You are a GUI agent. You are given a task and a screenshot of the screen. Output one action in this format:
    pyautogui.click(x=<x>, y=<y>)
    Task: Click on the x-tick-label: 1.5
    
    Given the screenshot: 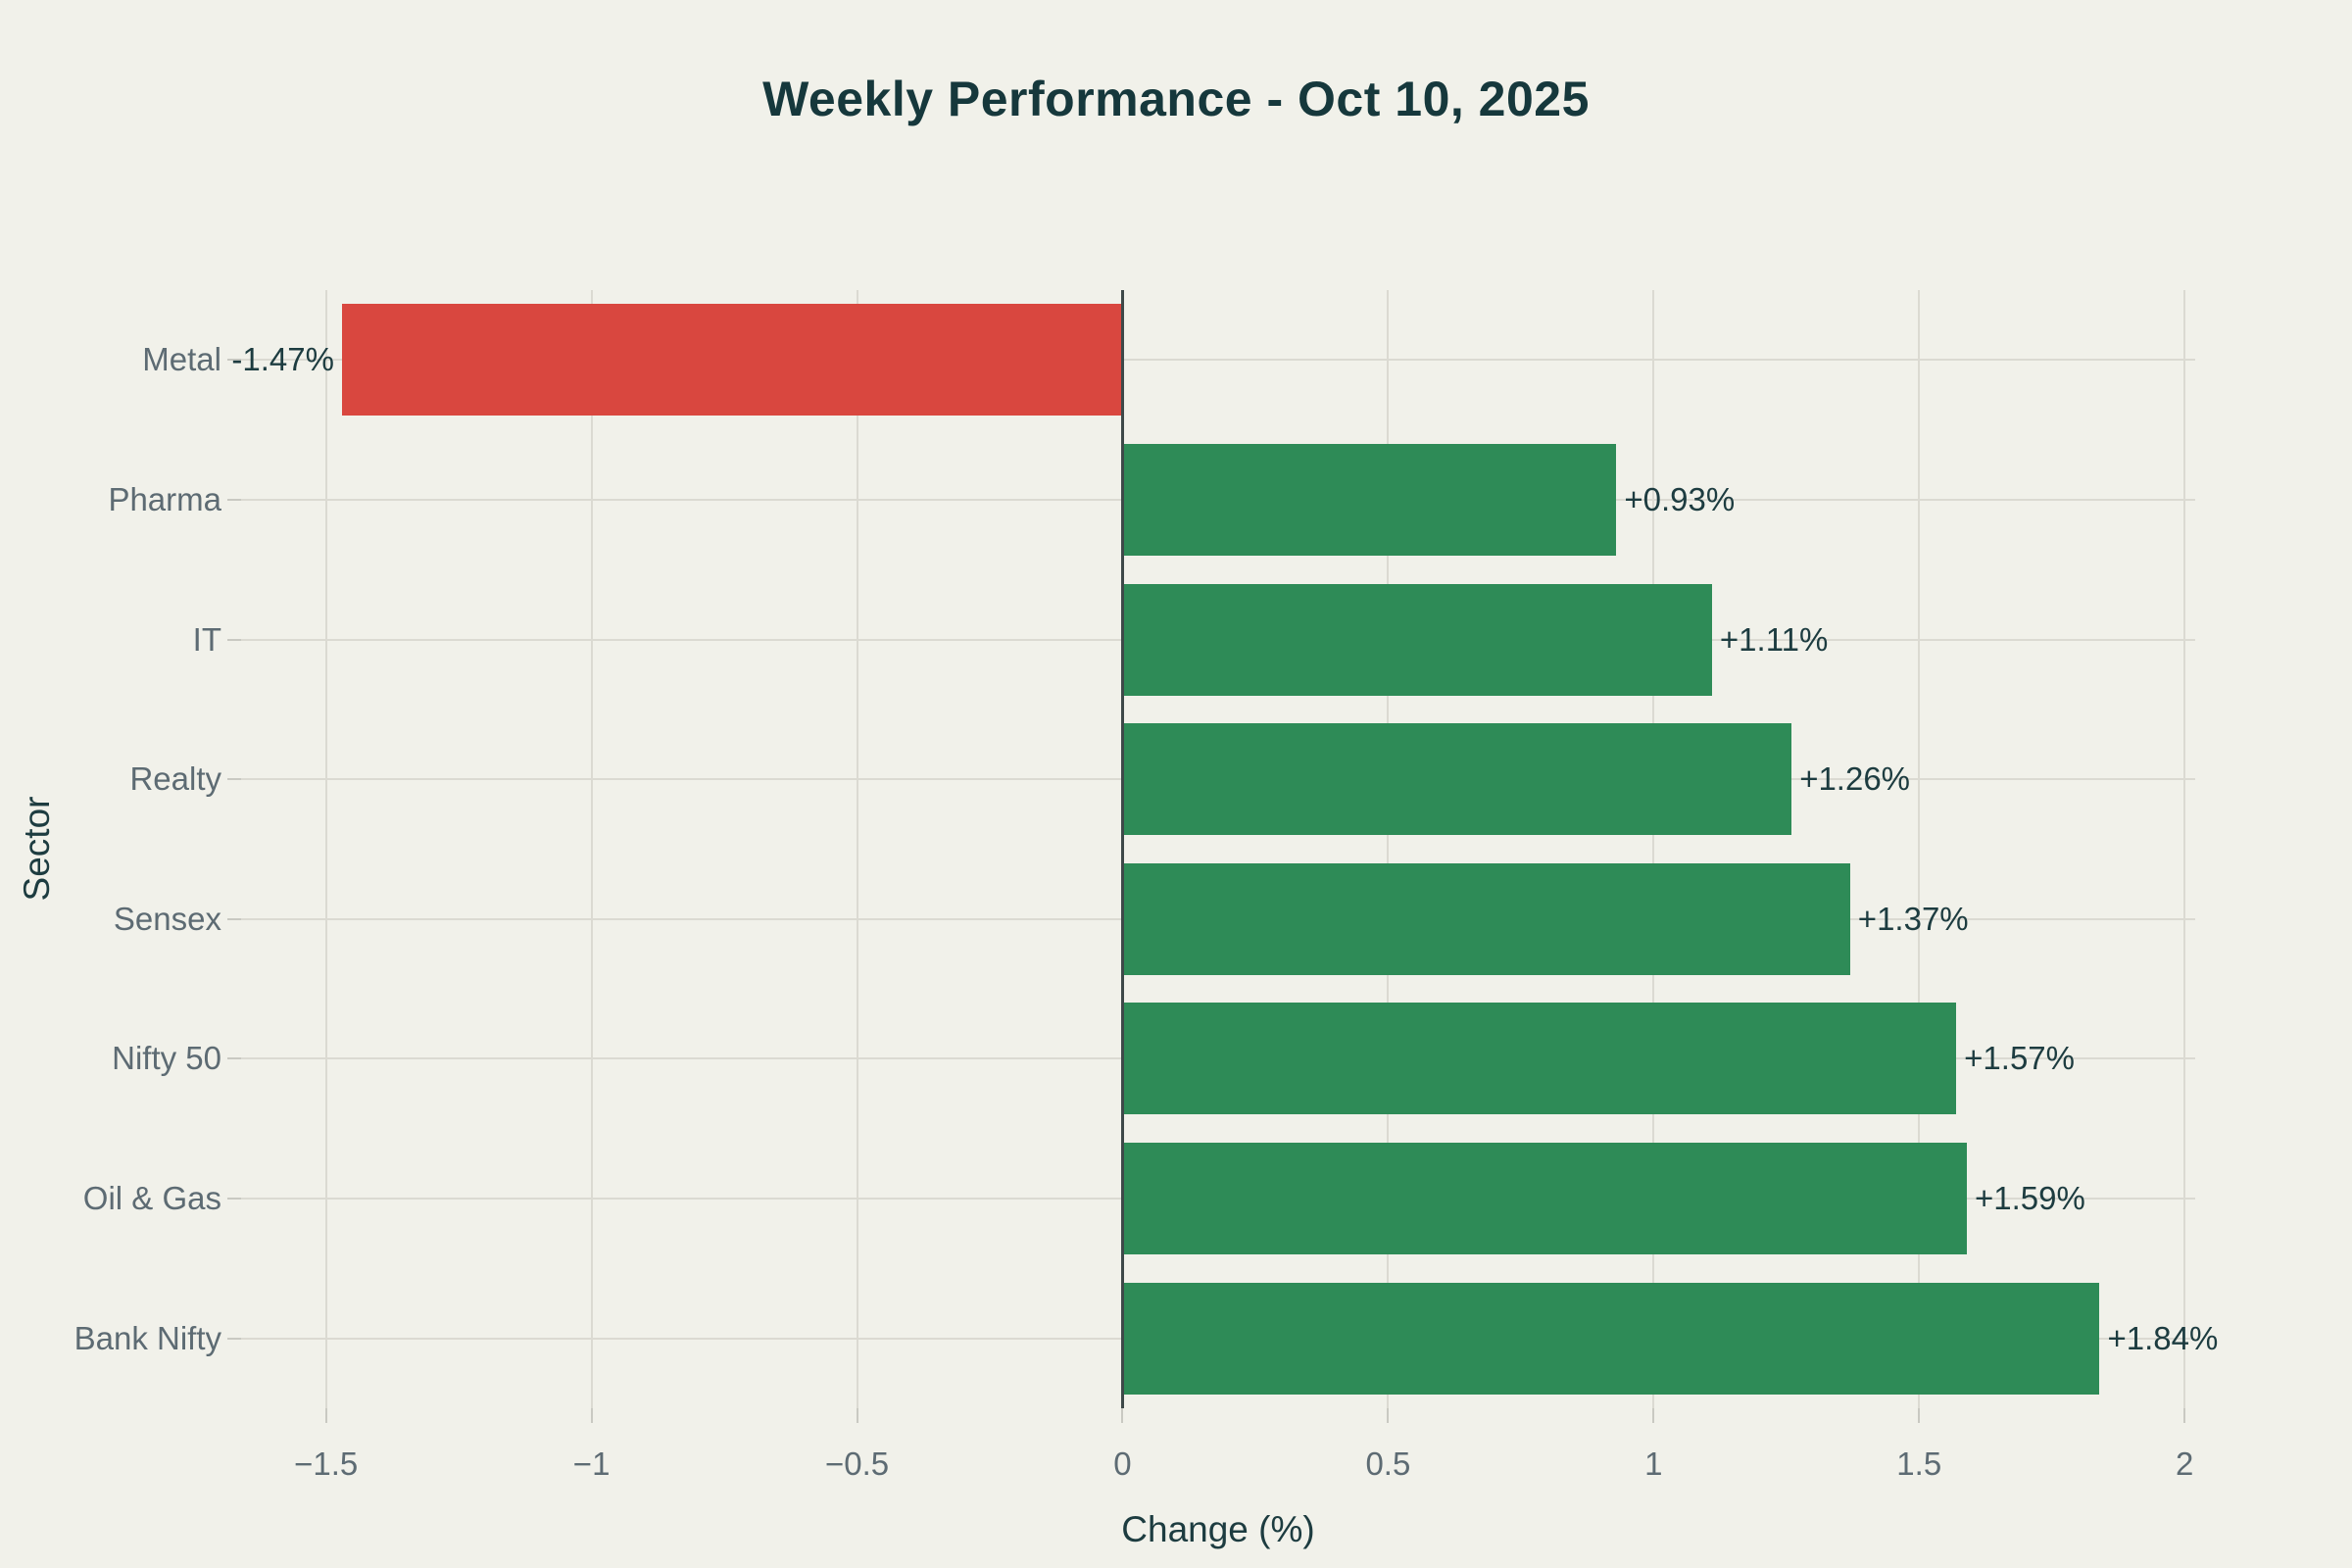 What is the action you would take?
    pyautogui.click(x=1919, y=1464)
    